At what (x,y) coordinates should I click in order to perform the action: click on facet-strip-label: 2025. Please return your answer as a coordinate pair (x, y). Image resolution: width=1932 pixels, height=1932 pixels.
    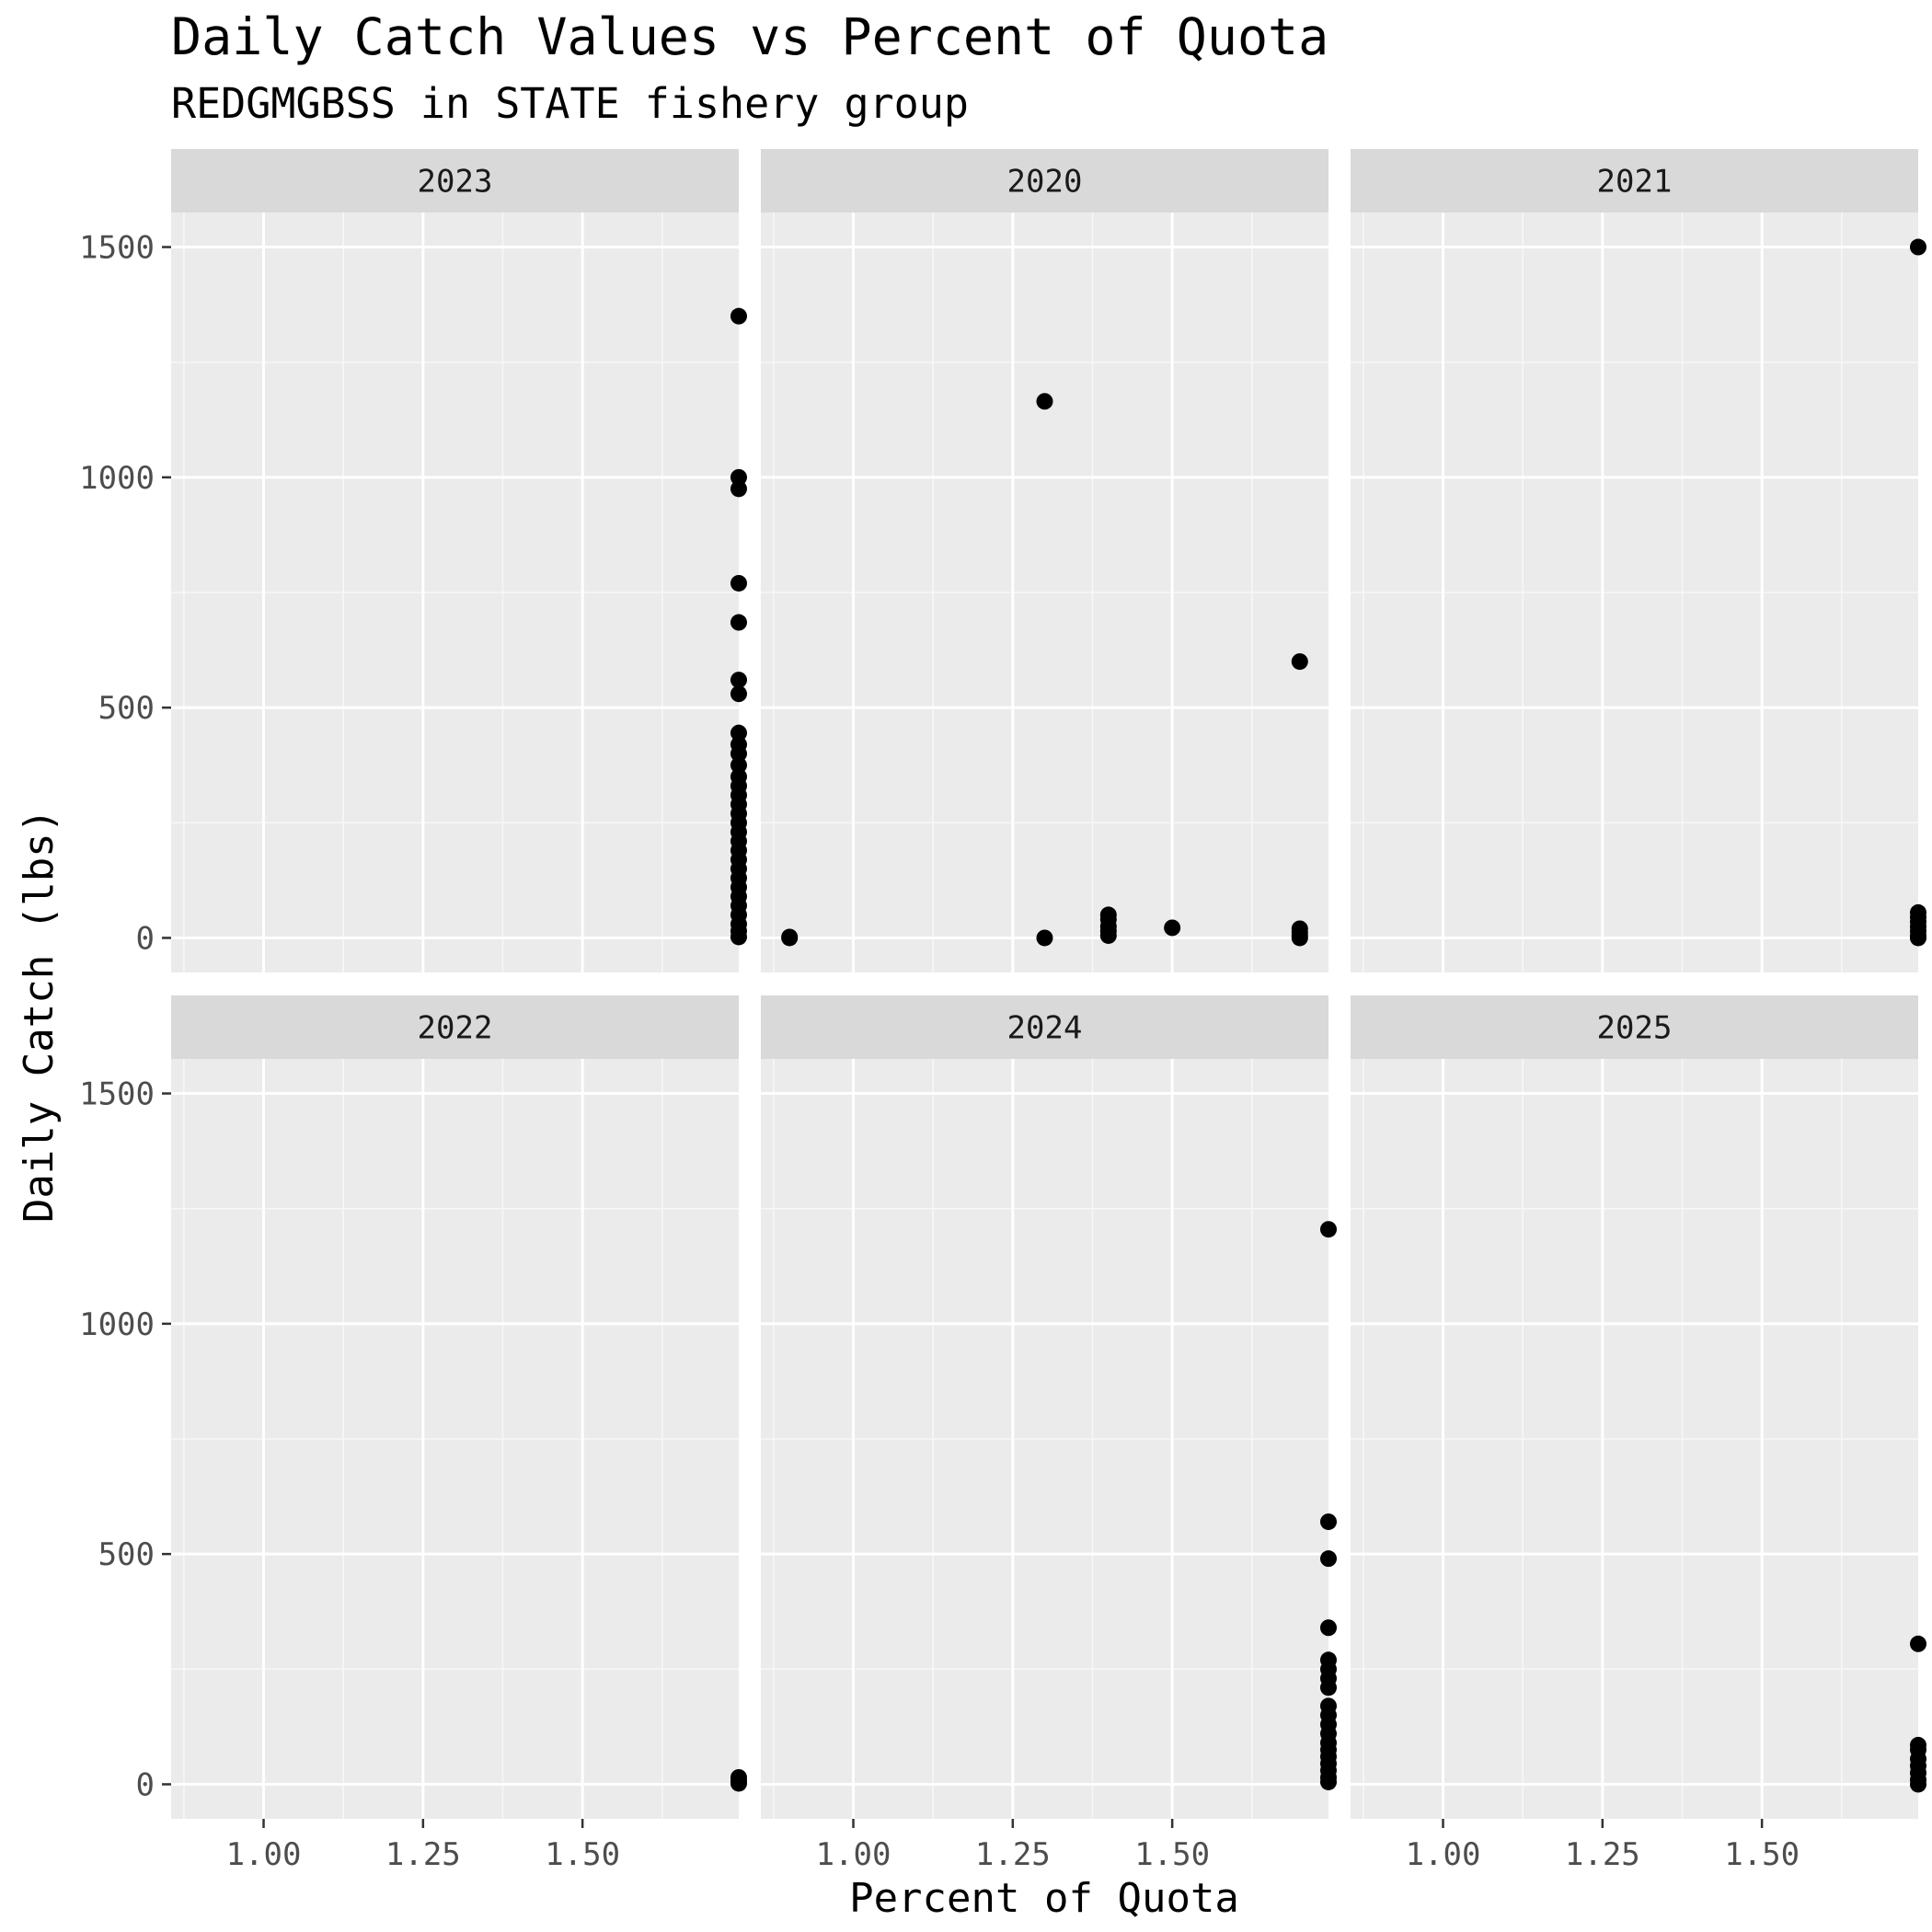
    Looking at the image, I should click on (1635, 1028).